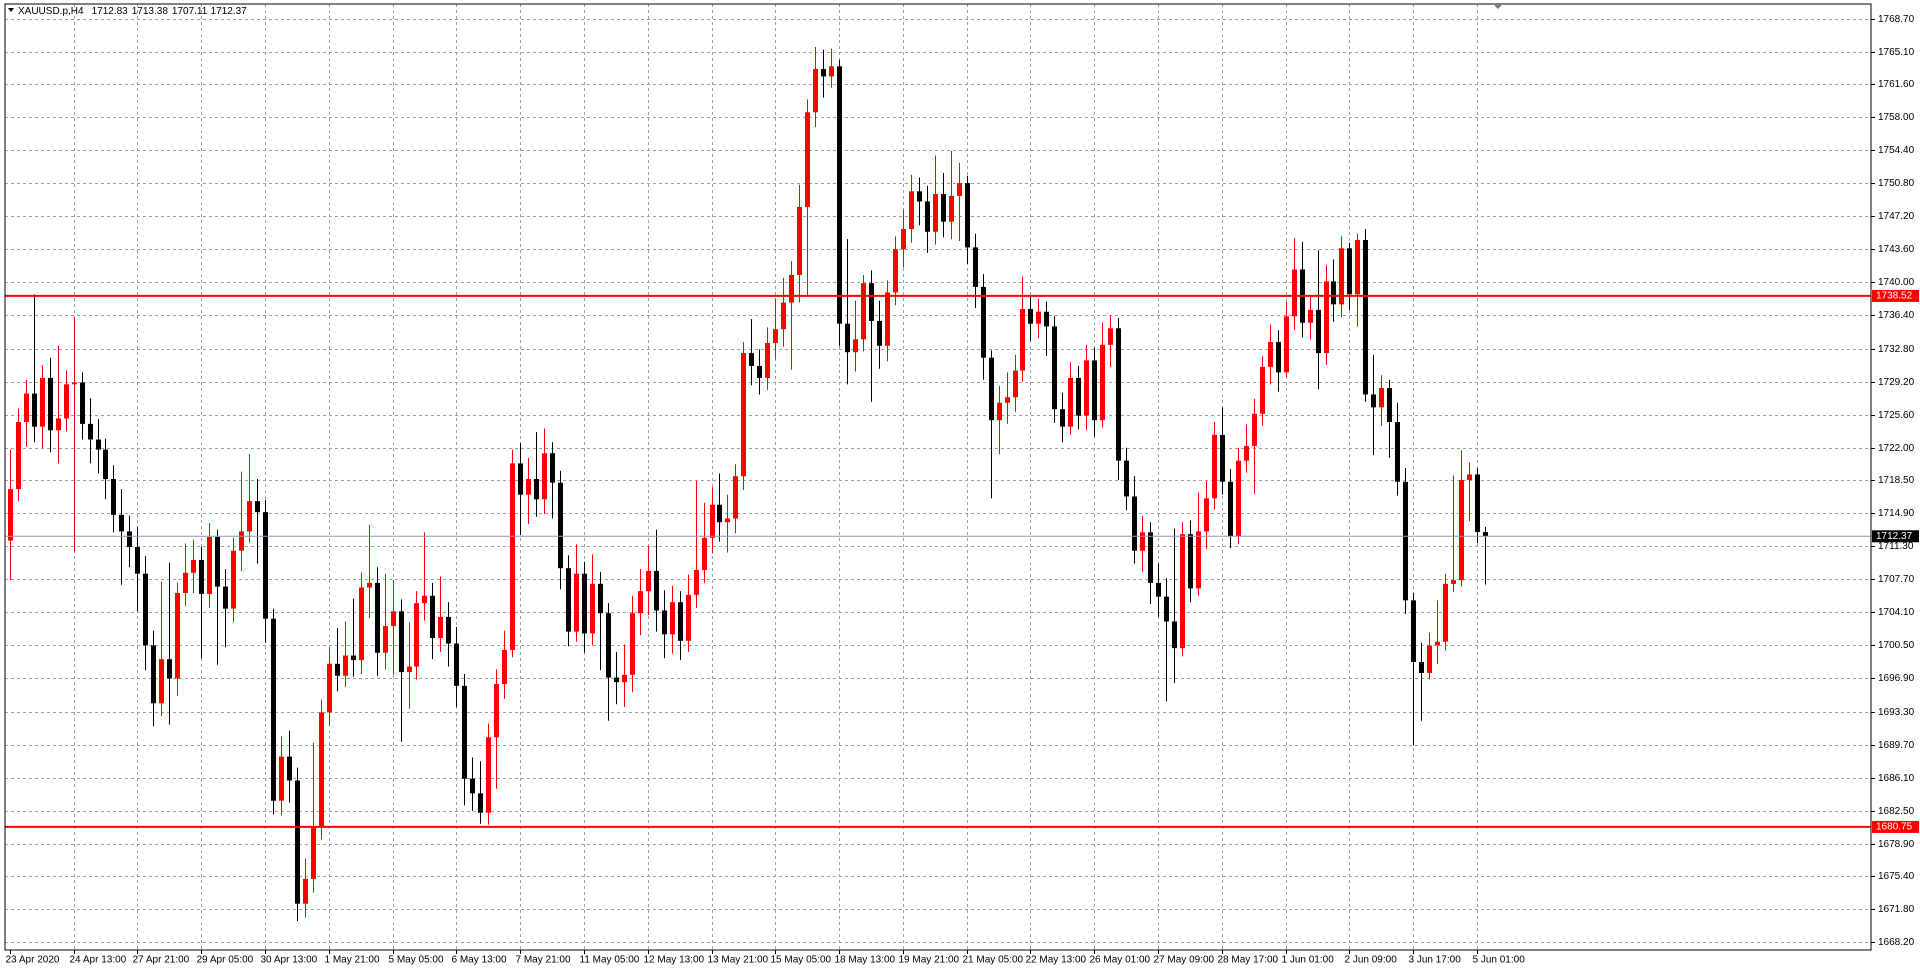 The image size is (1920, 968). What do you see at coordinates (1896, 909) in the screenshot?
I see `y-tick-label: 1671.80` at bounding box center [1896, 909].